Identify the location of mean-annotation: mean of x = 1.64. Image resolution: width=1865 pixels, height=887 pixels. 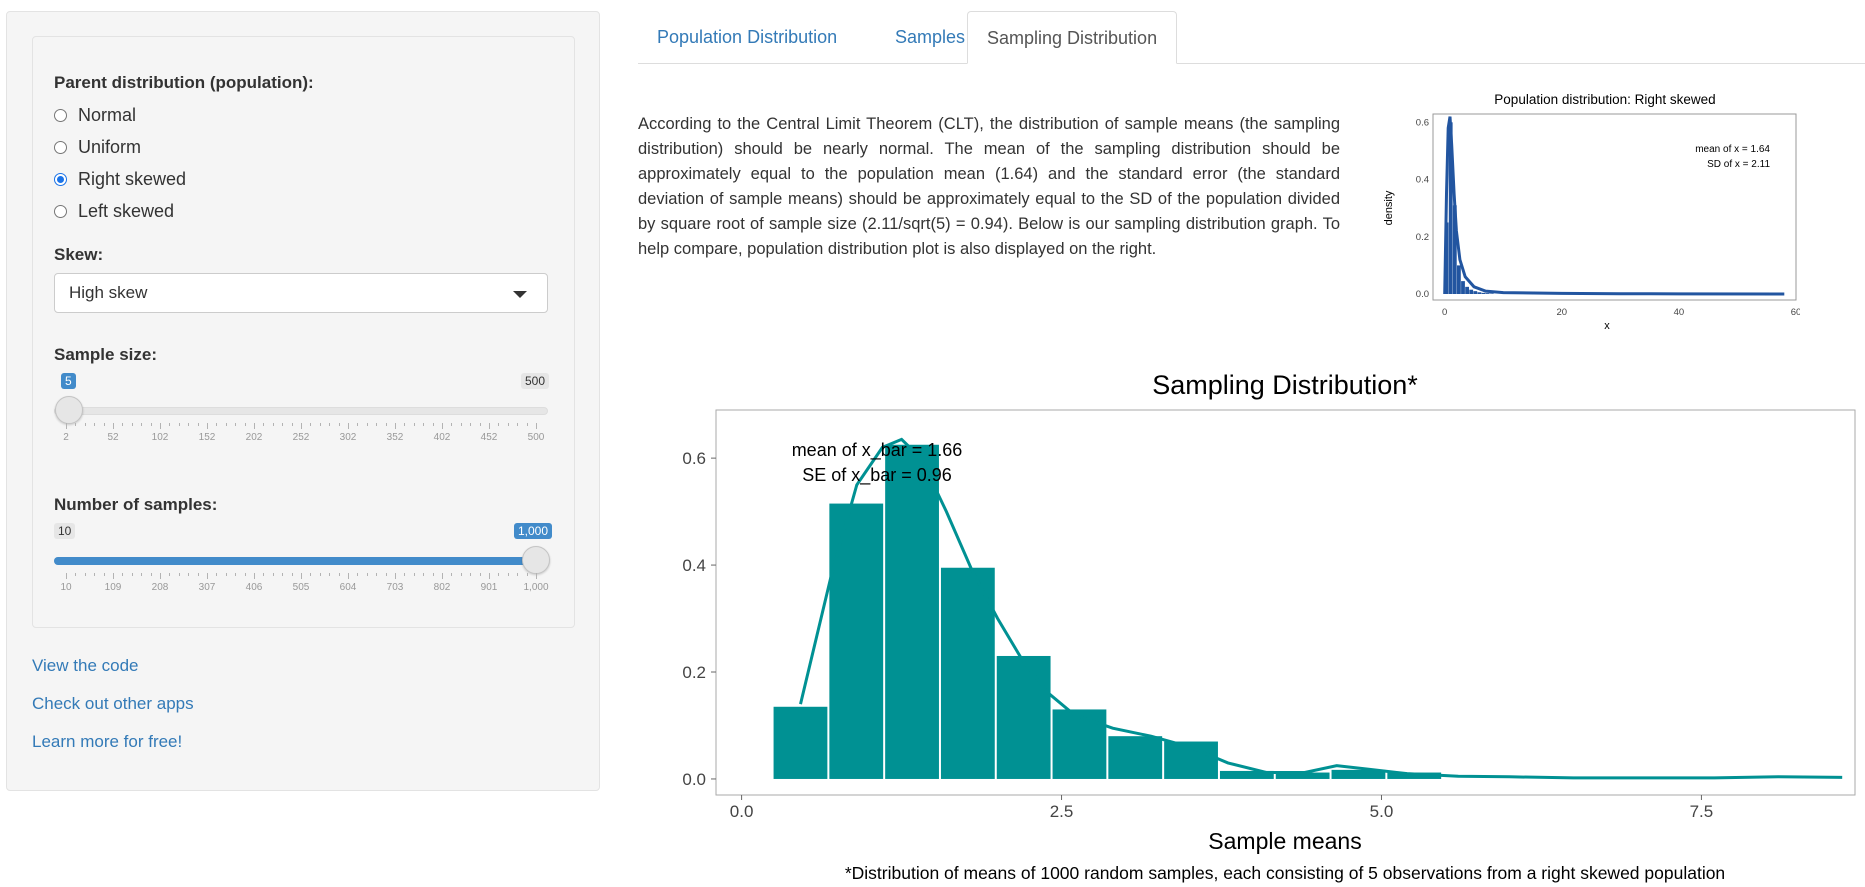
(1732, 149).